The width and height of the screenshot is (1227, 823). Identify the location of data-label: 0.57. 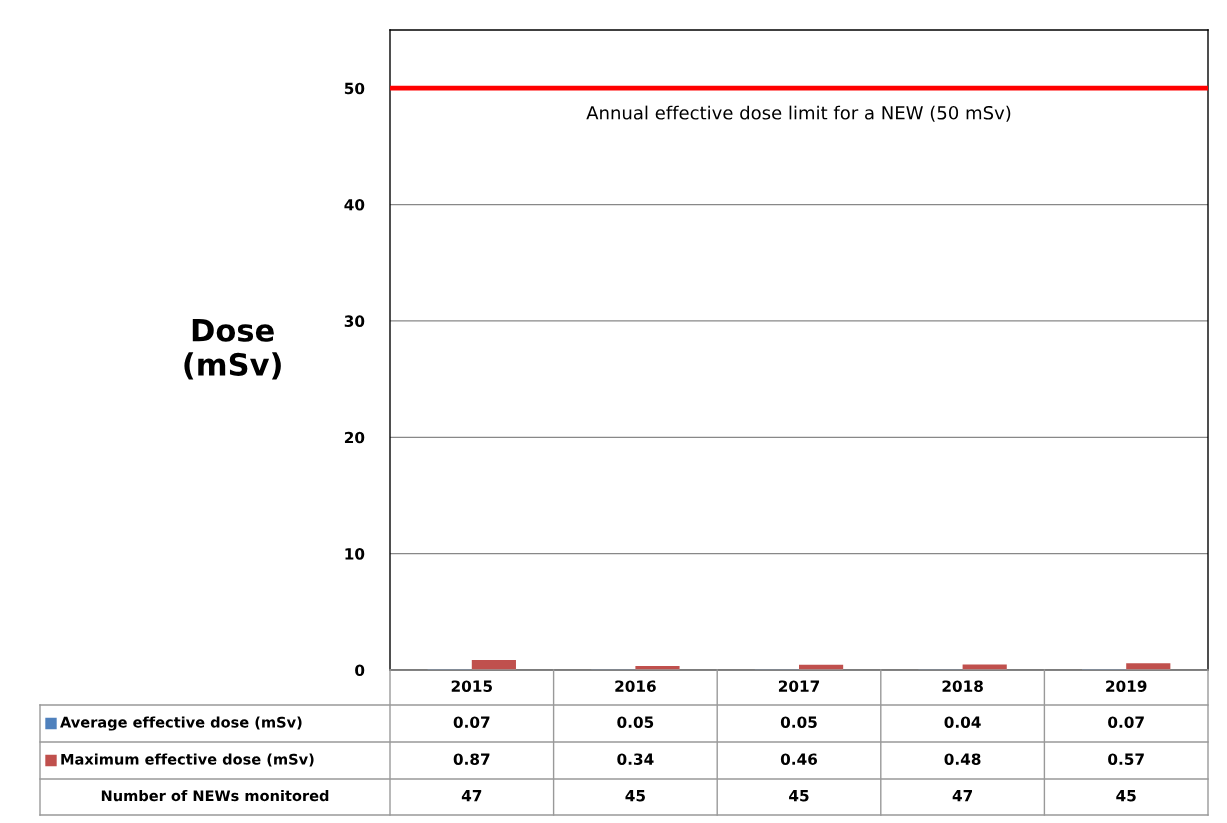
(1126, 759).